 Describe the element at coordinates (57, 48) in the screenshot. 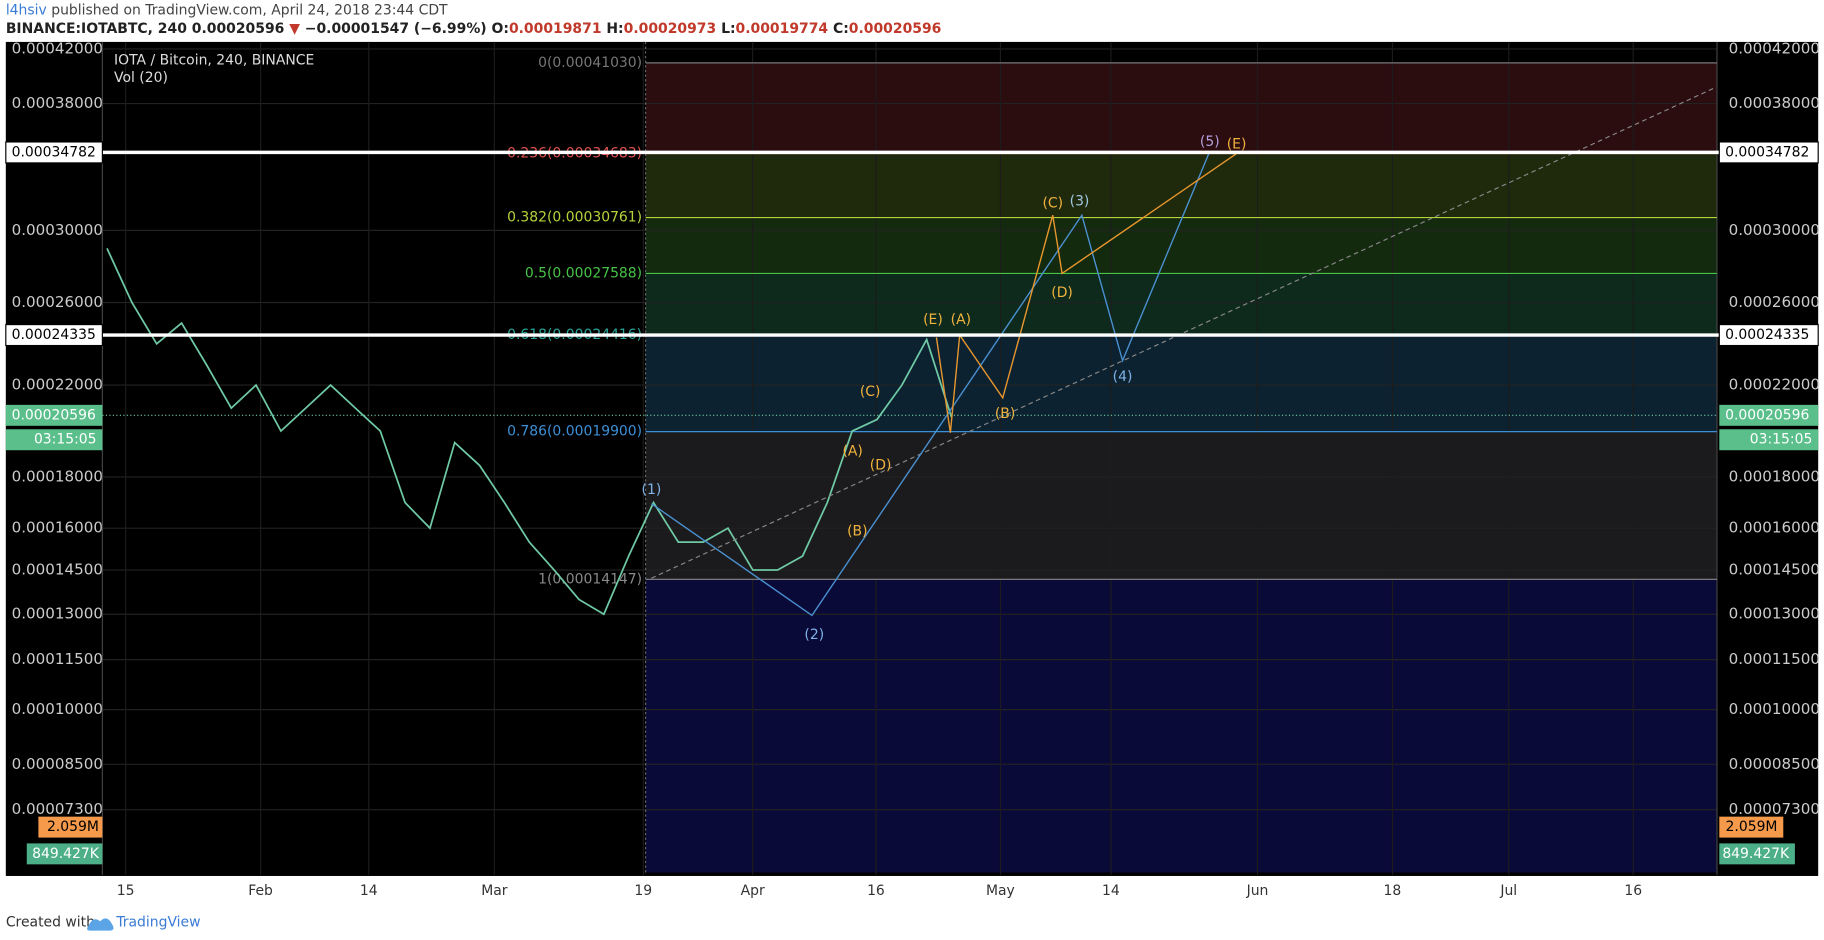

I see `y-tick-label: 0.00042000` at that location.